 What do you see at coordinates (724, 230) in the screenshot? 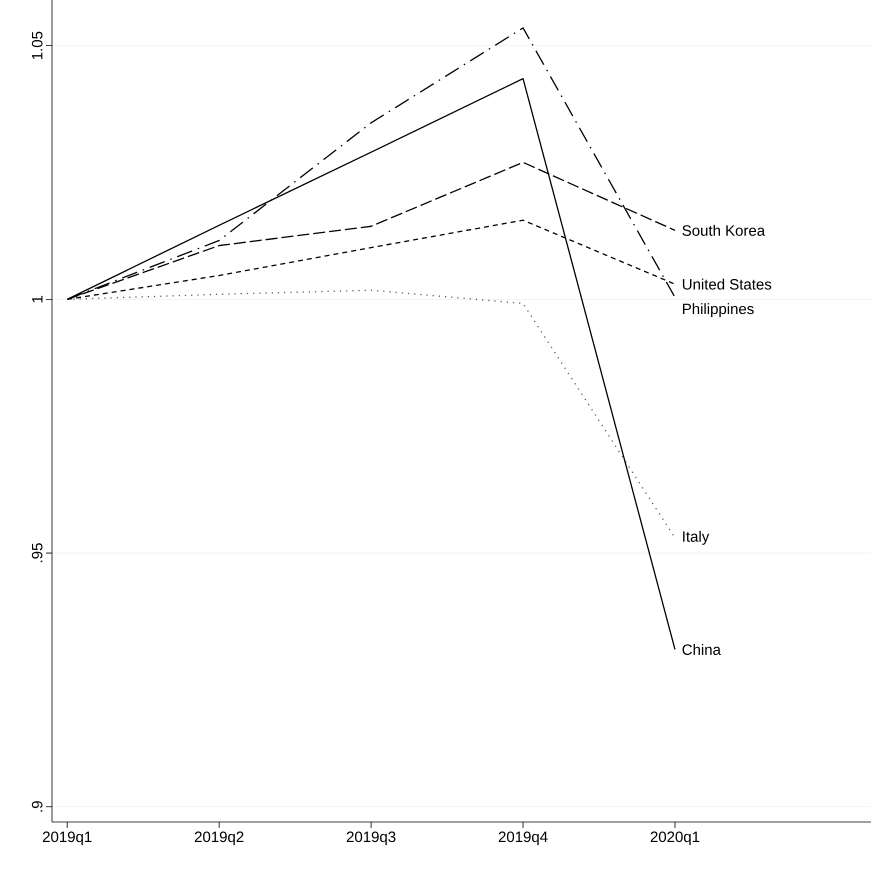
I see `series-label: South Korea` at bounding box center [724, 230].